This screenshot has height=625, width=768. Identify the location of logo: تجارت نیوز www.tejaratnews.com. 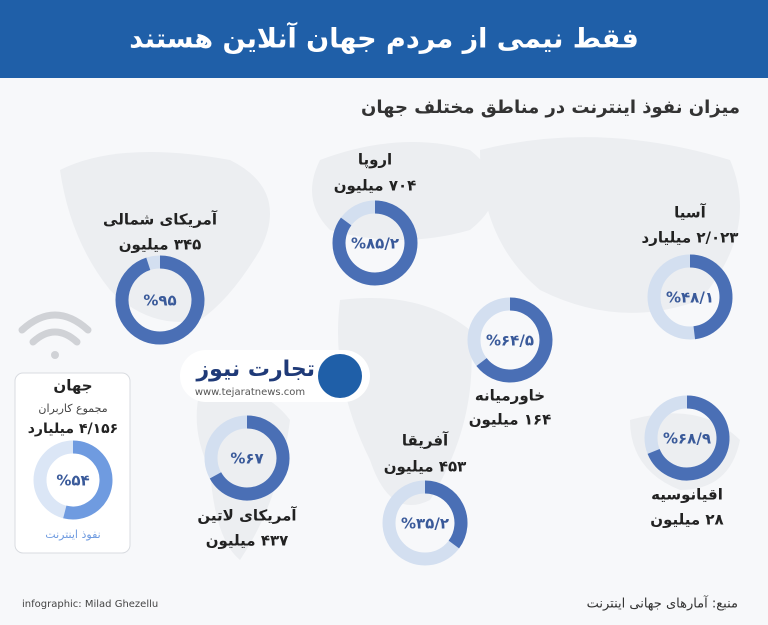
(275, 376).